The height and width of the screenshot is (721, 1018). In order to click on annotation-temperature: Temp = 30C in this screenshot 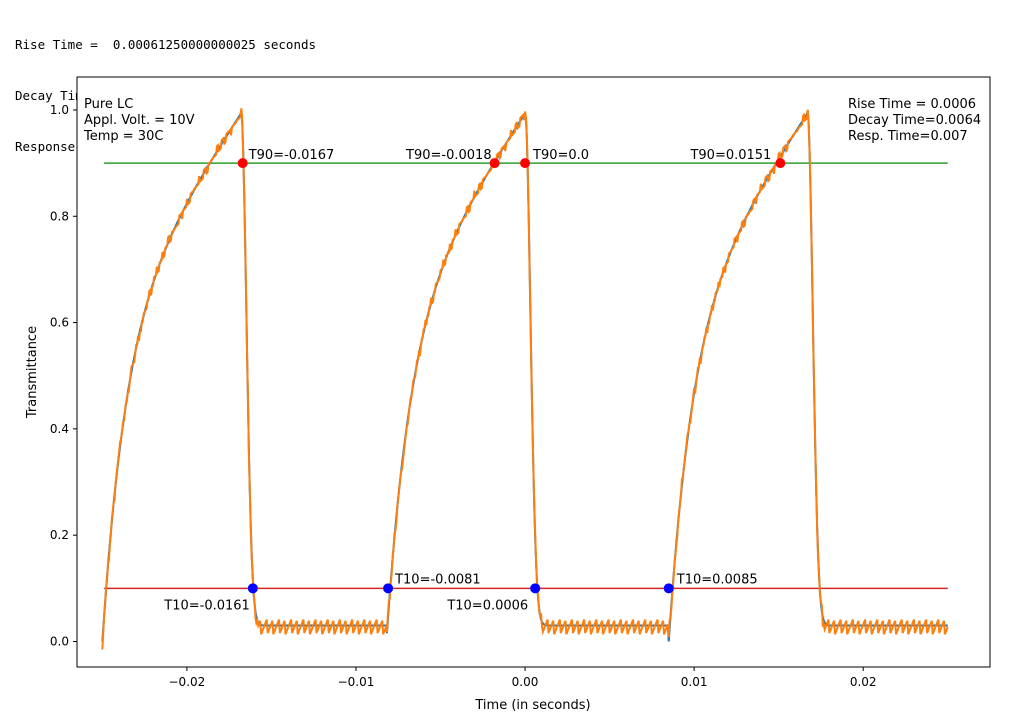, I will do `click(123, 136)`.